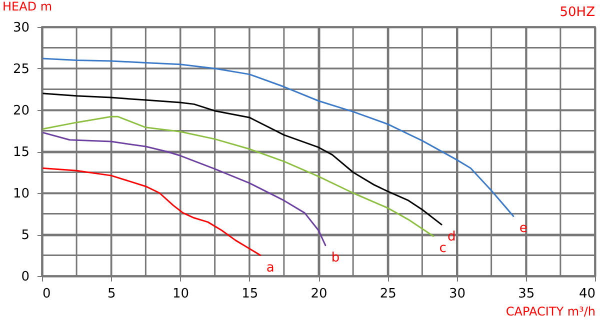 The width and height of the screenshot is (600, 320). What do you see at coordinates (551, 311) in the screenshot?
I see `x-axis-title: CAPACITY m³/h` at bounding box center [551, 311].